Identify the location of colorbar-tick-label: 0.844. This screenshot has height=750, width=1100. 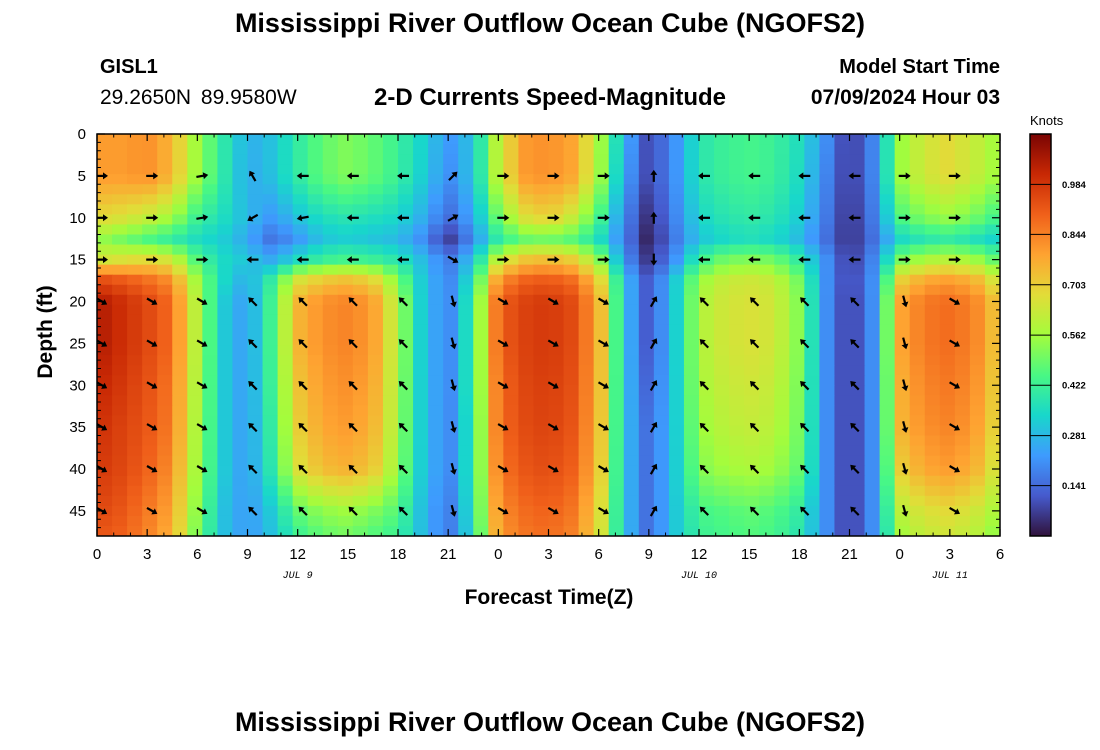
(1074, 235).